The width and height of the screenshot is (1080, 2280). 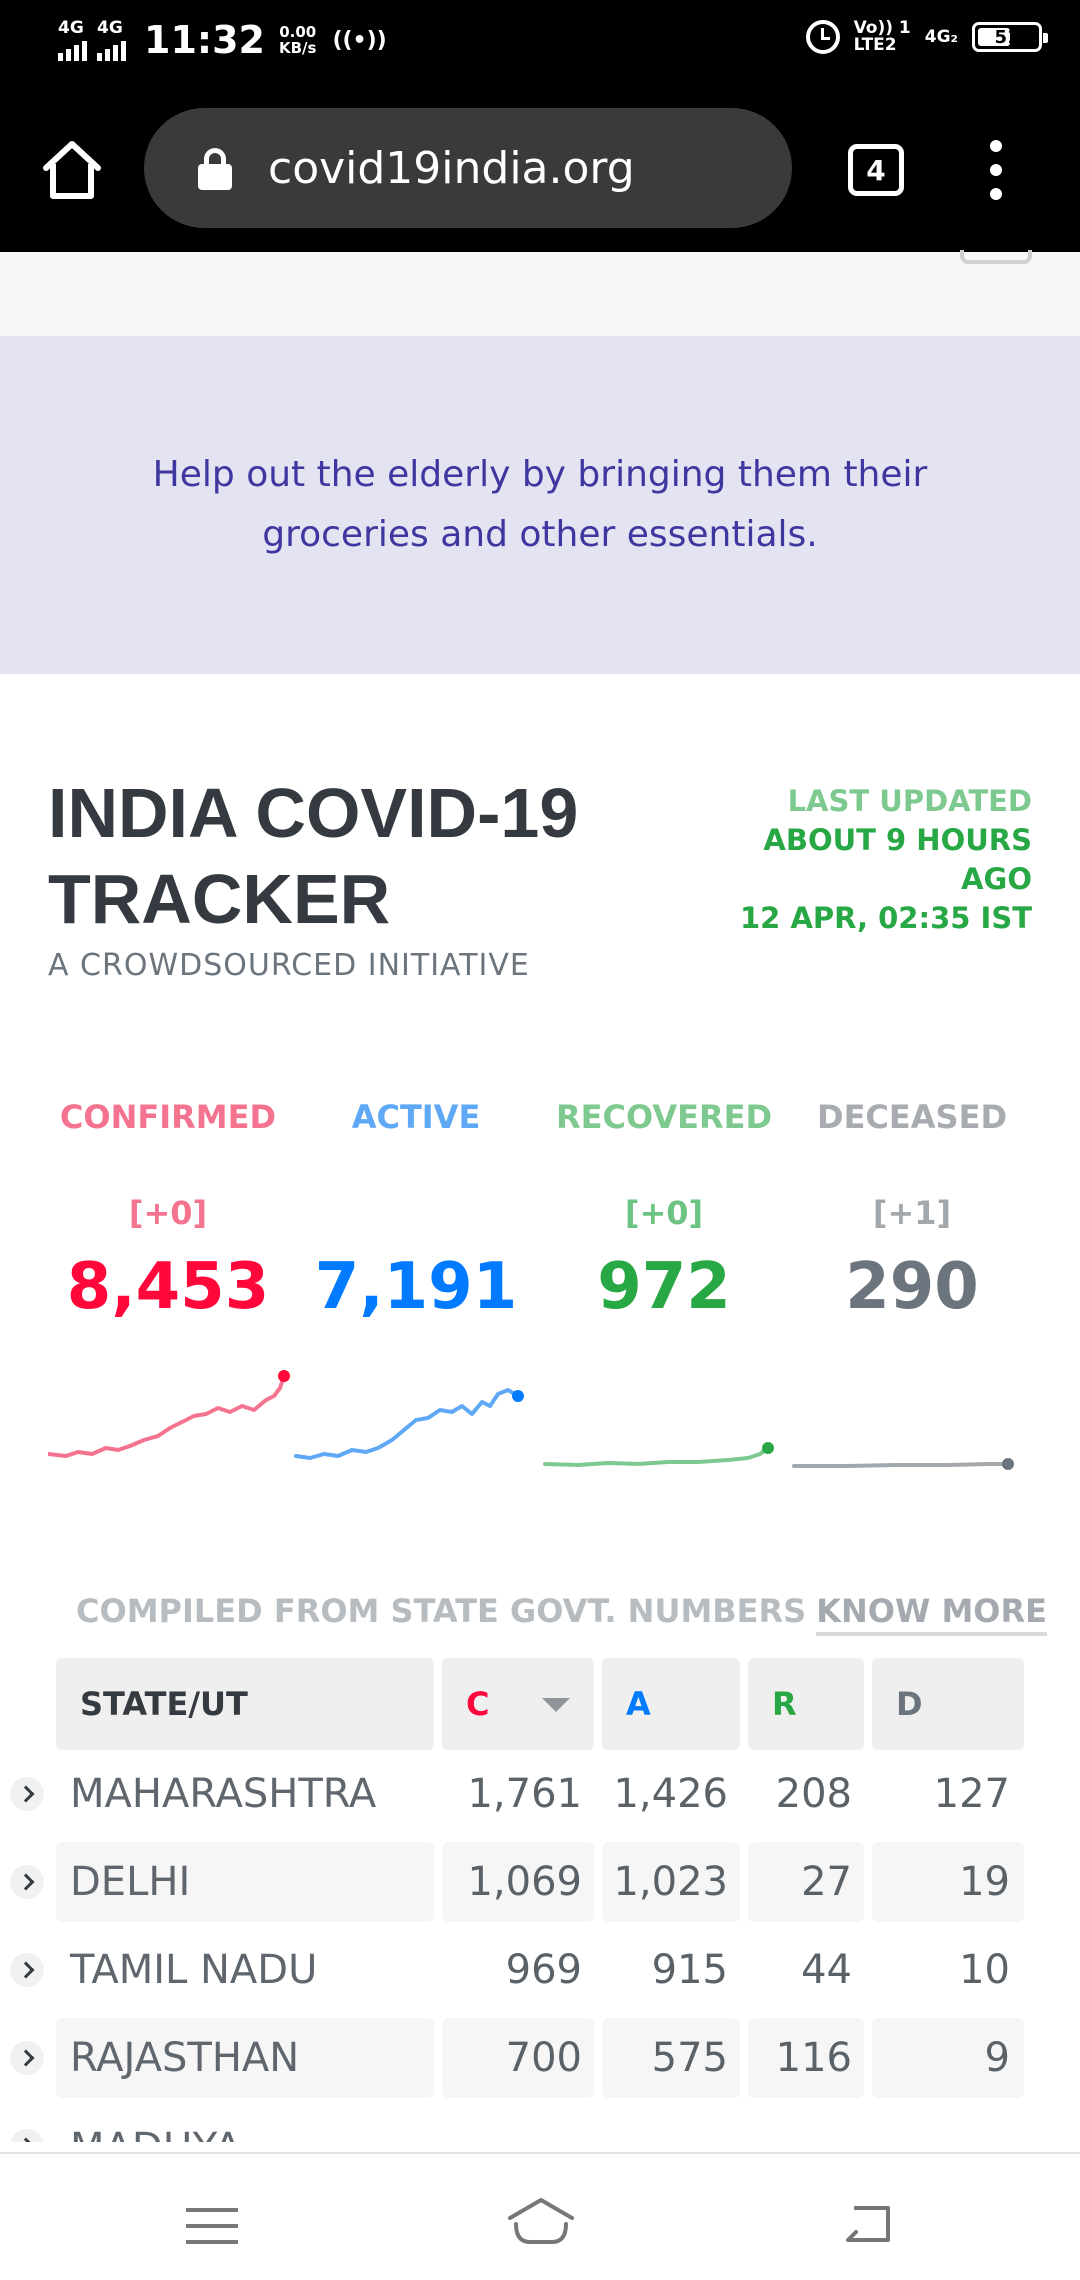 What do you see at coordinates (671, 1704) in the screenshot?
I see `header-active: A` at bounding box center [671, 1704].